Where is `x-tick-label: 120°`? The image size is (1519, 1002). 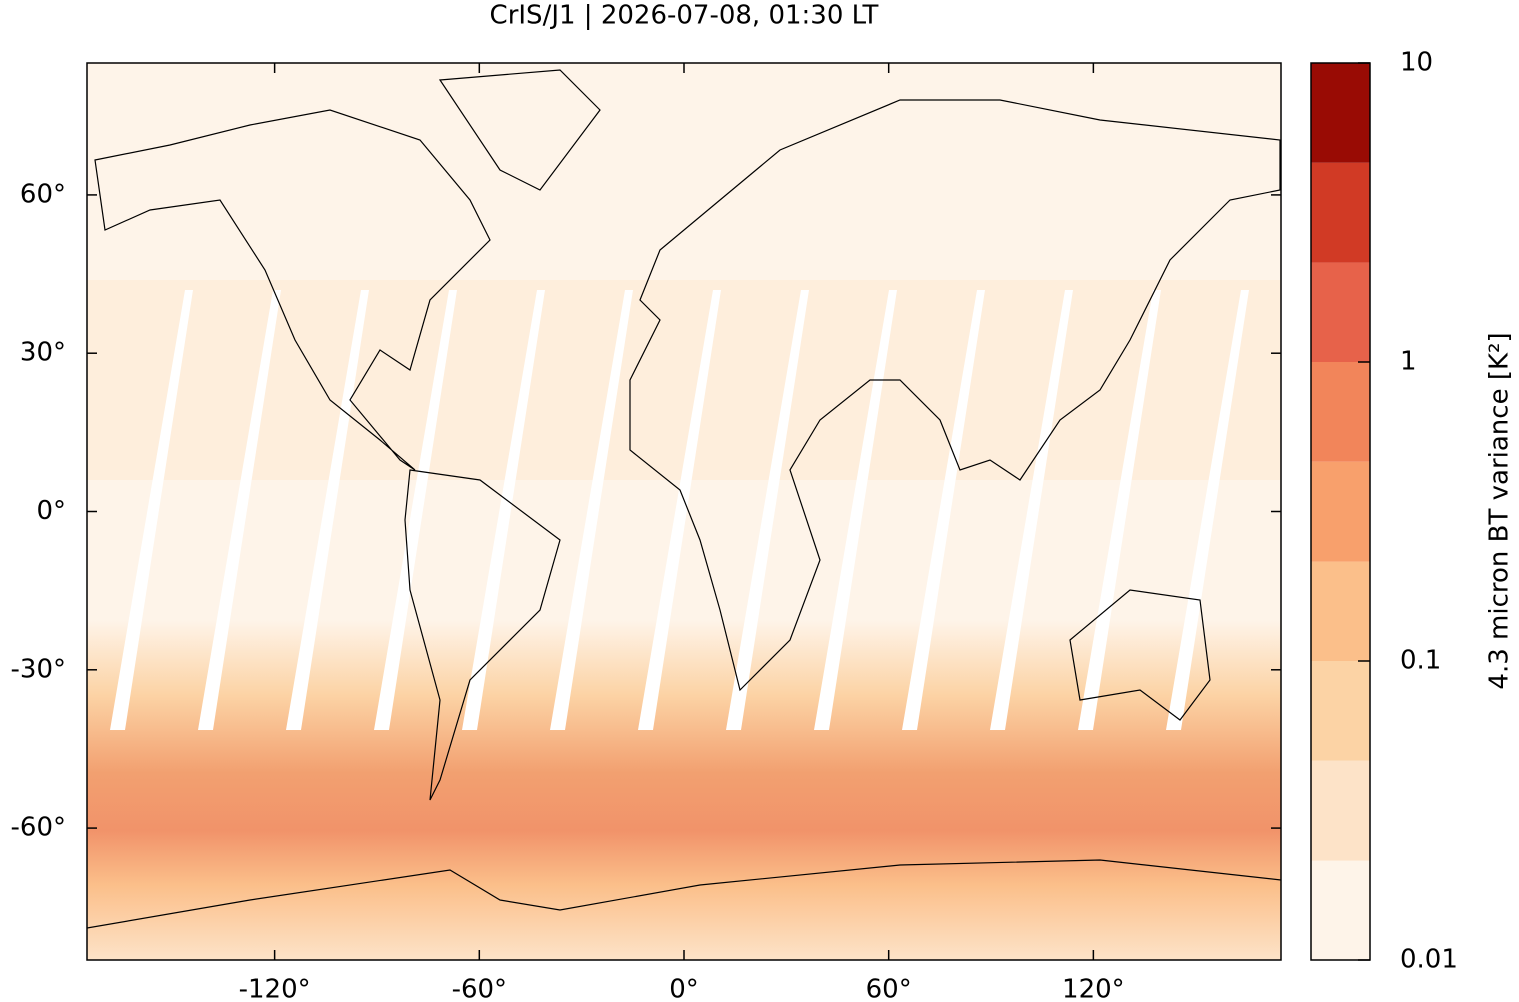
x-tick-label: 120° is located at coordinates (1093, 988).